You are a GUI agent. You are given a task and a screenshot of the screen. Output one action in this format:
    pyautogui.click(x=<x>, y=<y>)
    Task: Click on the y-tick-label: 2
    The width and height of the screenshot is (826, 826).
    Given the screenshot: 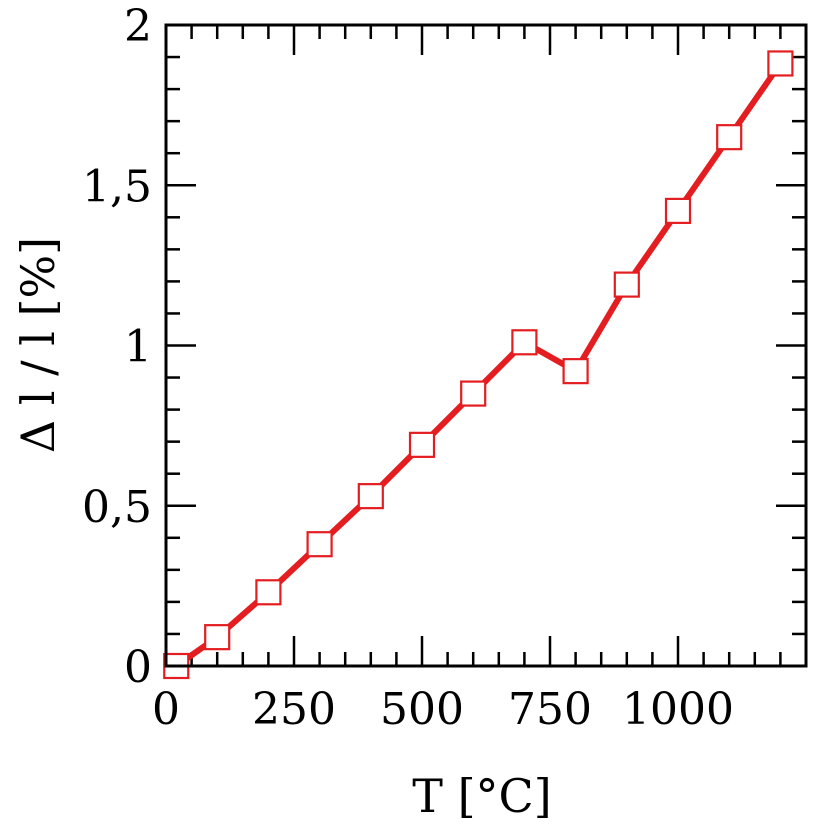 What is the action you would take?
    pyautogui.click(x=138, y=26)
    